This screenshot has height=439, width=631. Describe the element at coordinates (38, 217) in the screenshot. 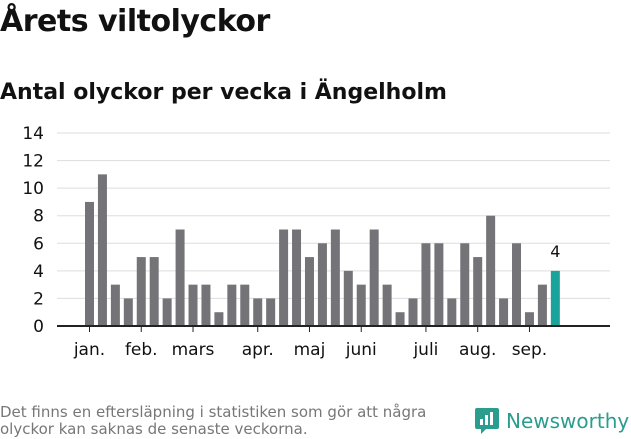

I see `y-tick-label: 8` at that location.